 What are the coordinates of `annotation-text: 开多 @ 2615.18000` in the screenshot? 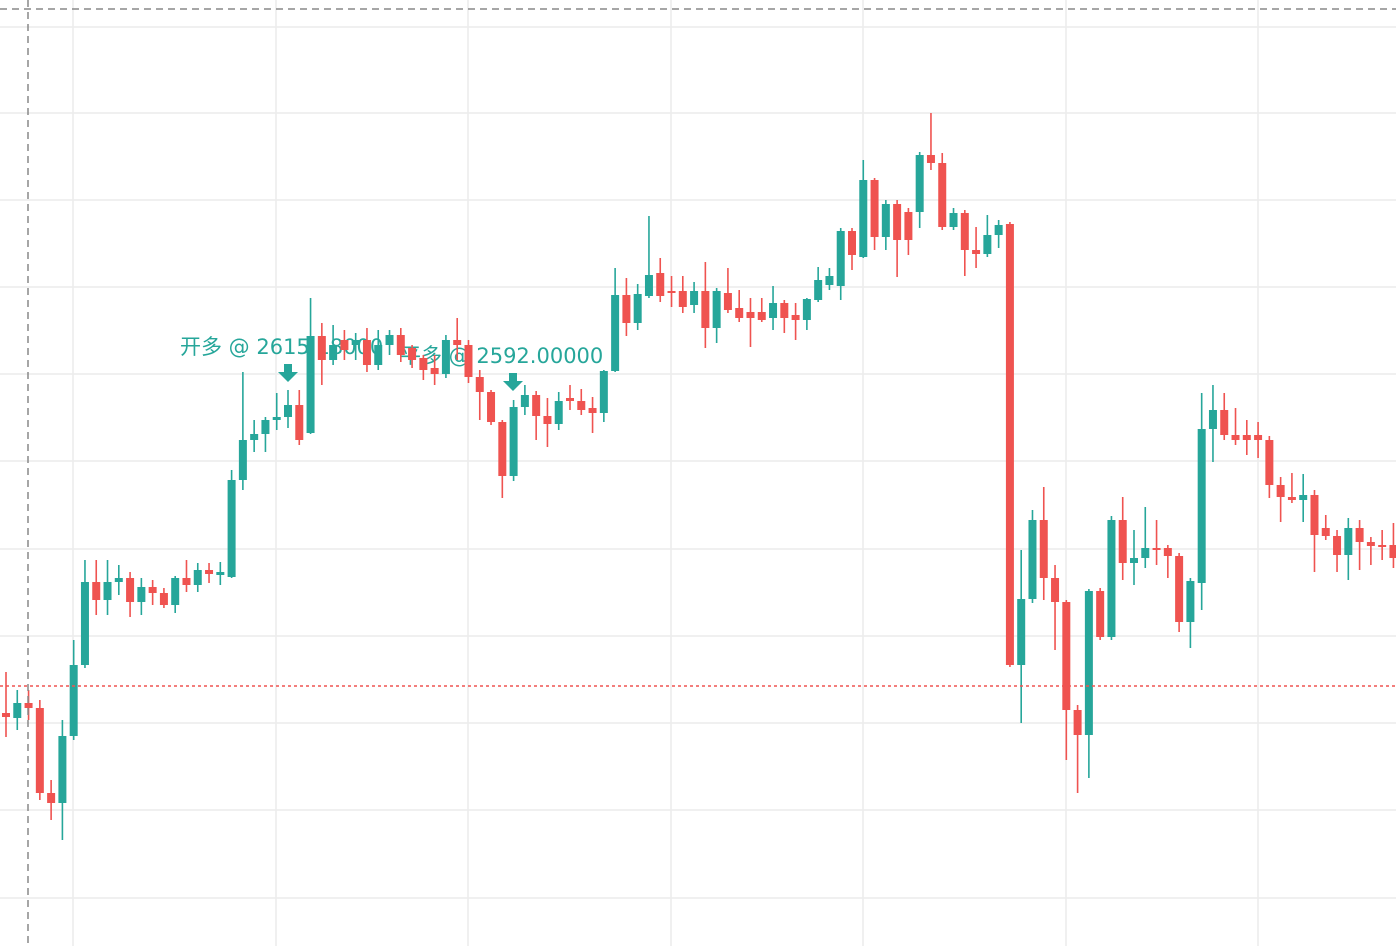 It's located at (281, 347).